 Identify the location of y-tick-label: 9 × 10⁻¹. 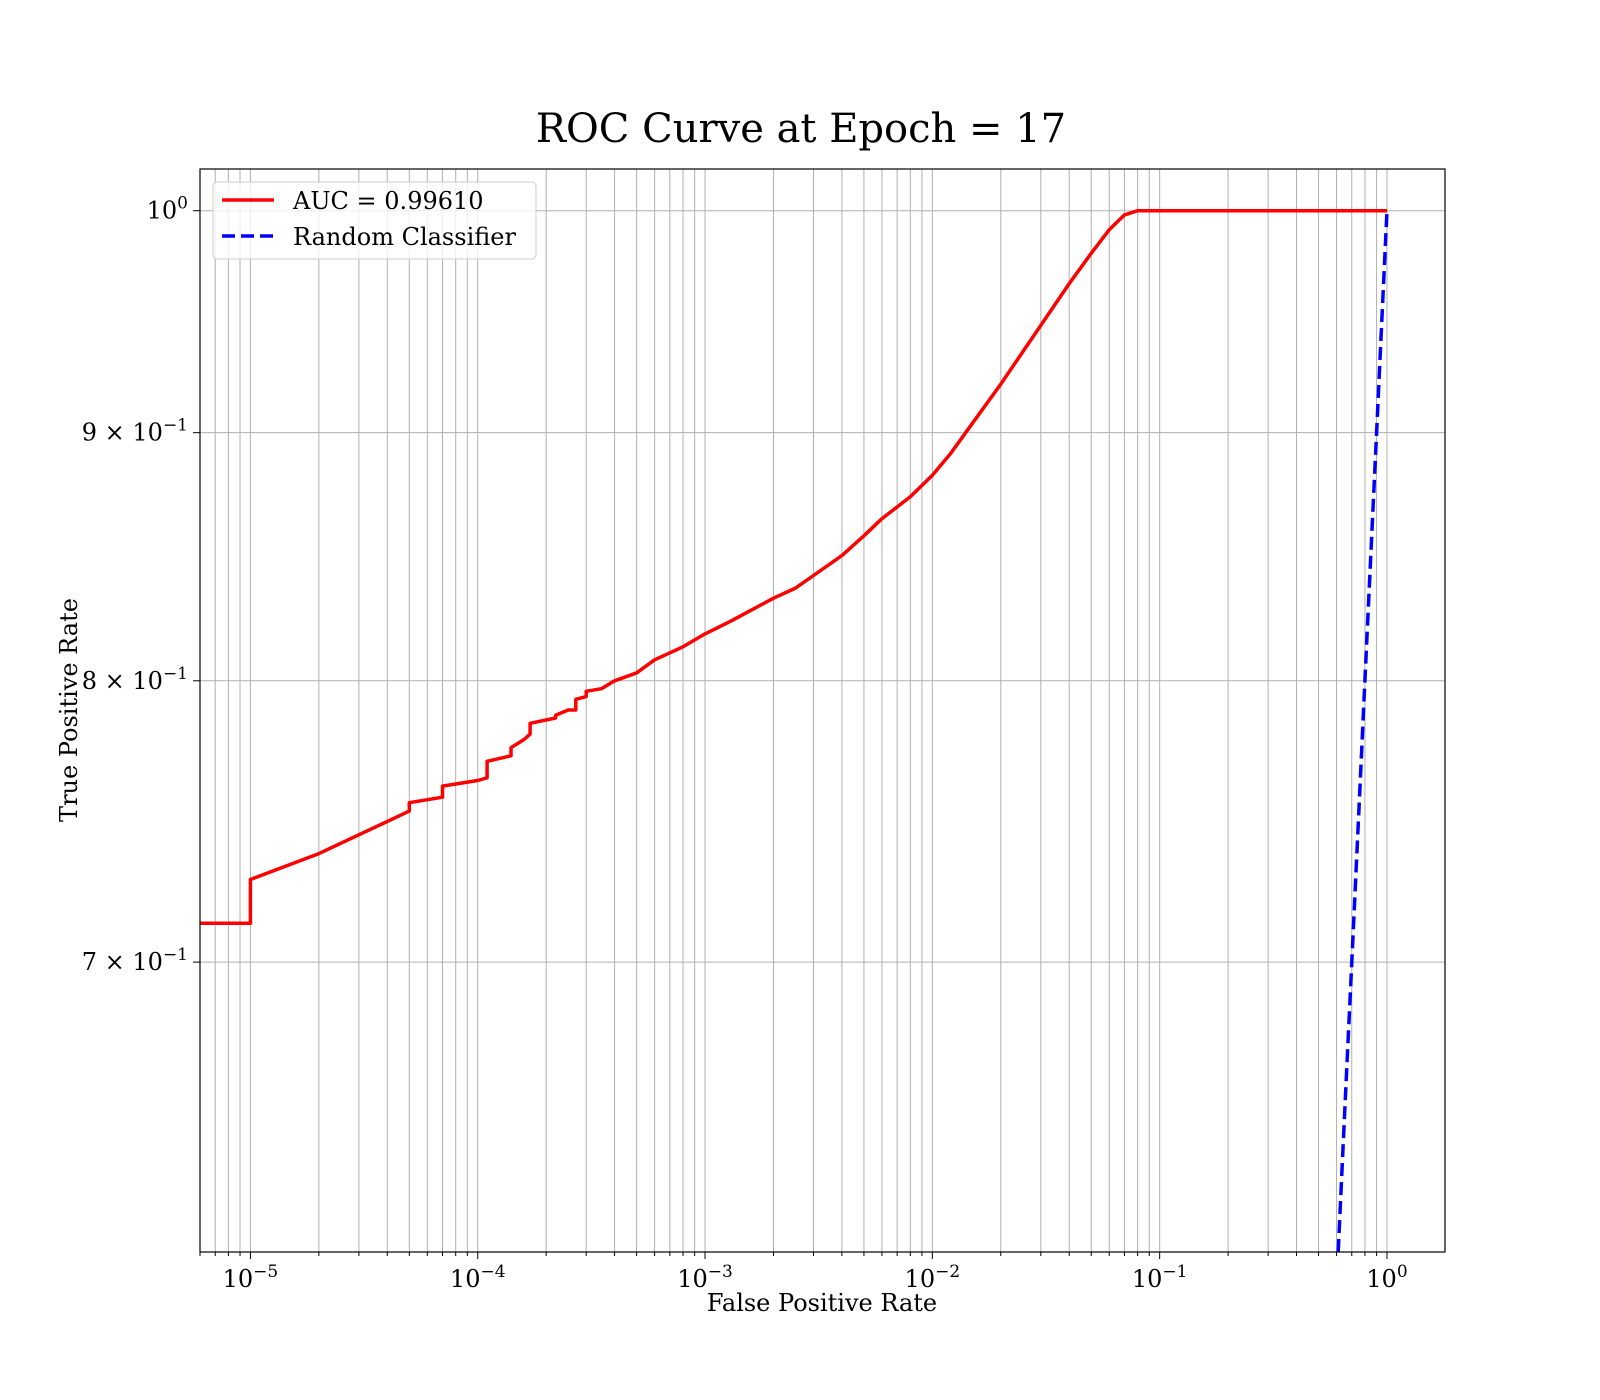
(135, 431).